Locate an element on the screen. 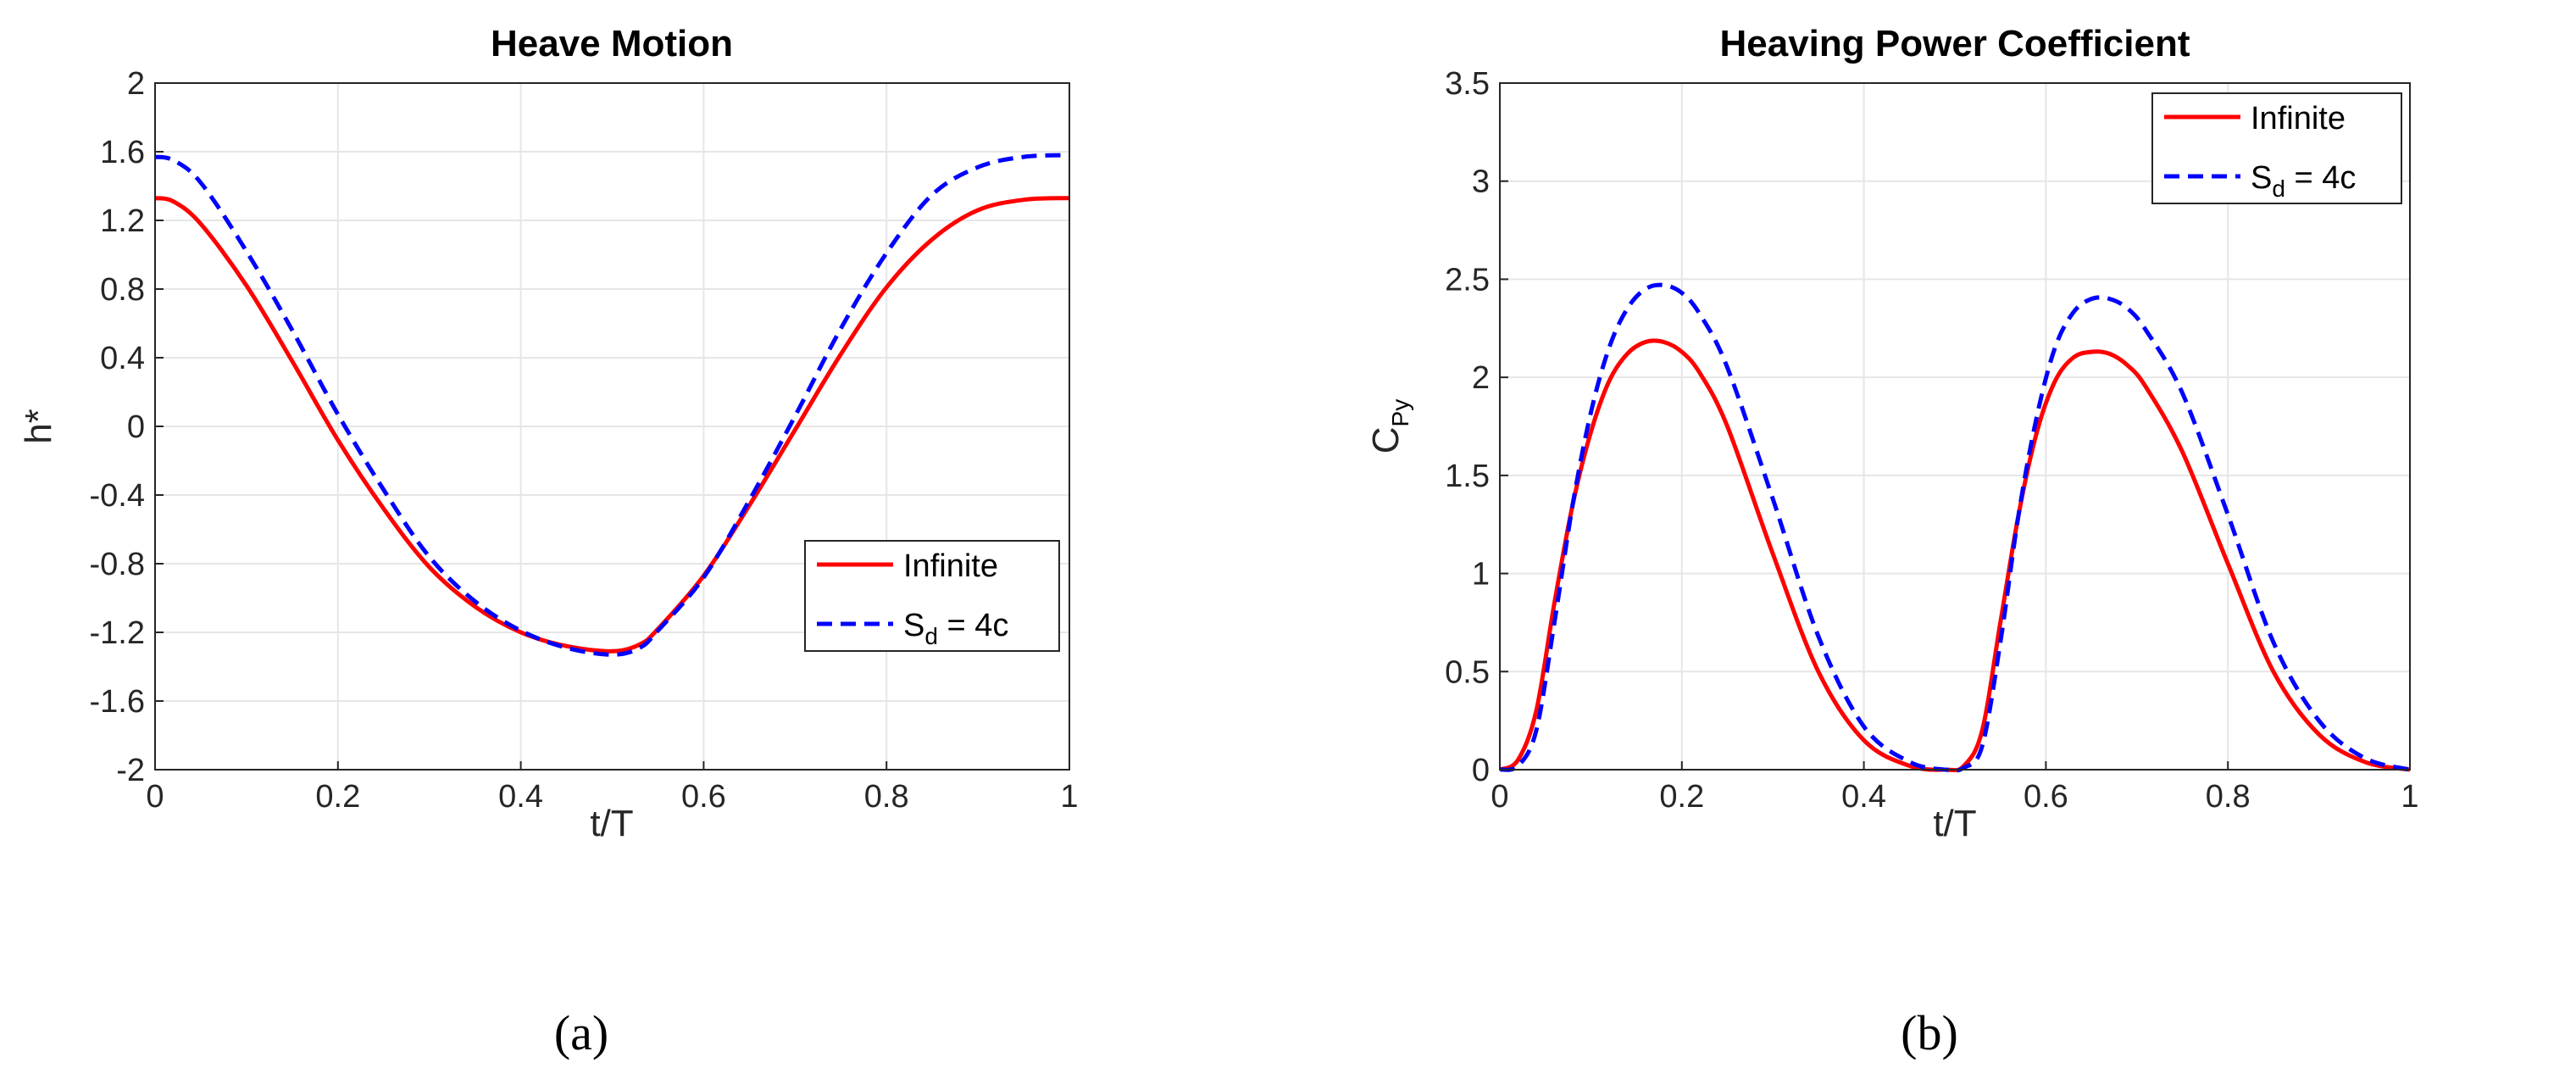 The width and height of the screenshot is (2576, 1085). y-tick-labels: -2 -1.6 -1.2 -0.8 -0.4 0 0.4 0.8 1.2 1.6 2 is located at coordinates (117, 427).